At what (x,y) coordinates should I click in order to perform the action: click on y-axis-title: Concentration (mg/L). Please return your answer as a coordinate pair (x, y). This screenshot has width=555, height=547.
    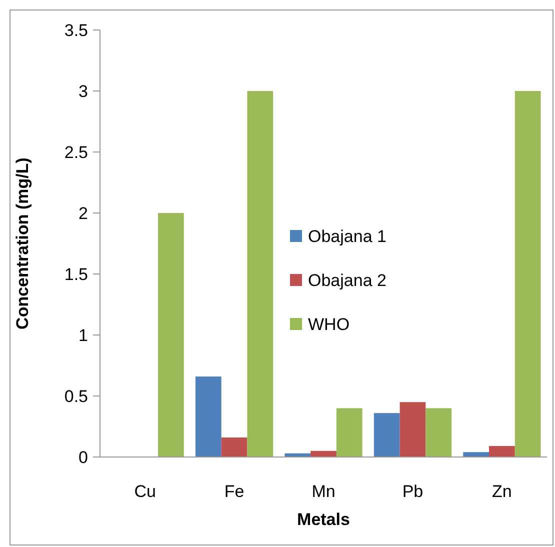
    Looking at the image, I should click on (22, 244).